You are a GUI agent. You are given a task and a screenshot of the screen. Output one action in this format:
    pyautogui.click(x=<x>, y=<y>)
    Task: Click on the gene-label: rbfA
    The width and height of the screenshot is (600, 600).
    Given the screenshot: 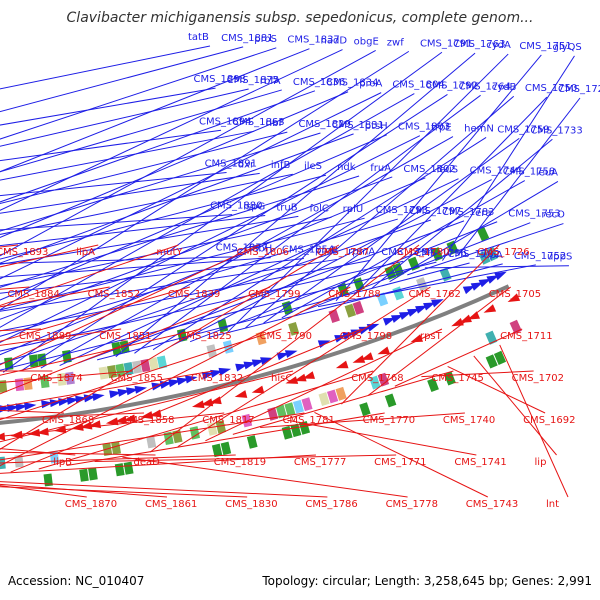 What is the action you would take?
    pyautogui.click(x=270, y=81)
    